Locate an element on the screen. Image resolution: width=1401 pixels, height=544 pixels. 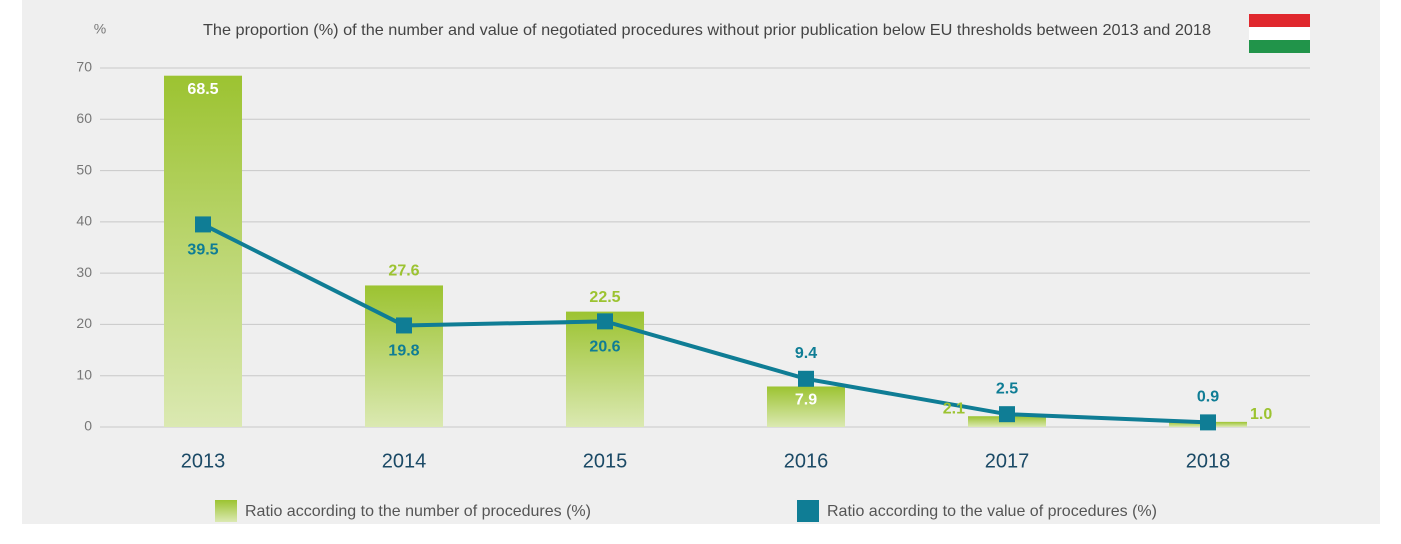
line-value-label: 39.5 is located at coordinates (202, 250).